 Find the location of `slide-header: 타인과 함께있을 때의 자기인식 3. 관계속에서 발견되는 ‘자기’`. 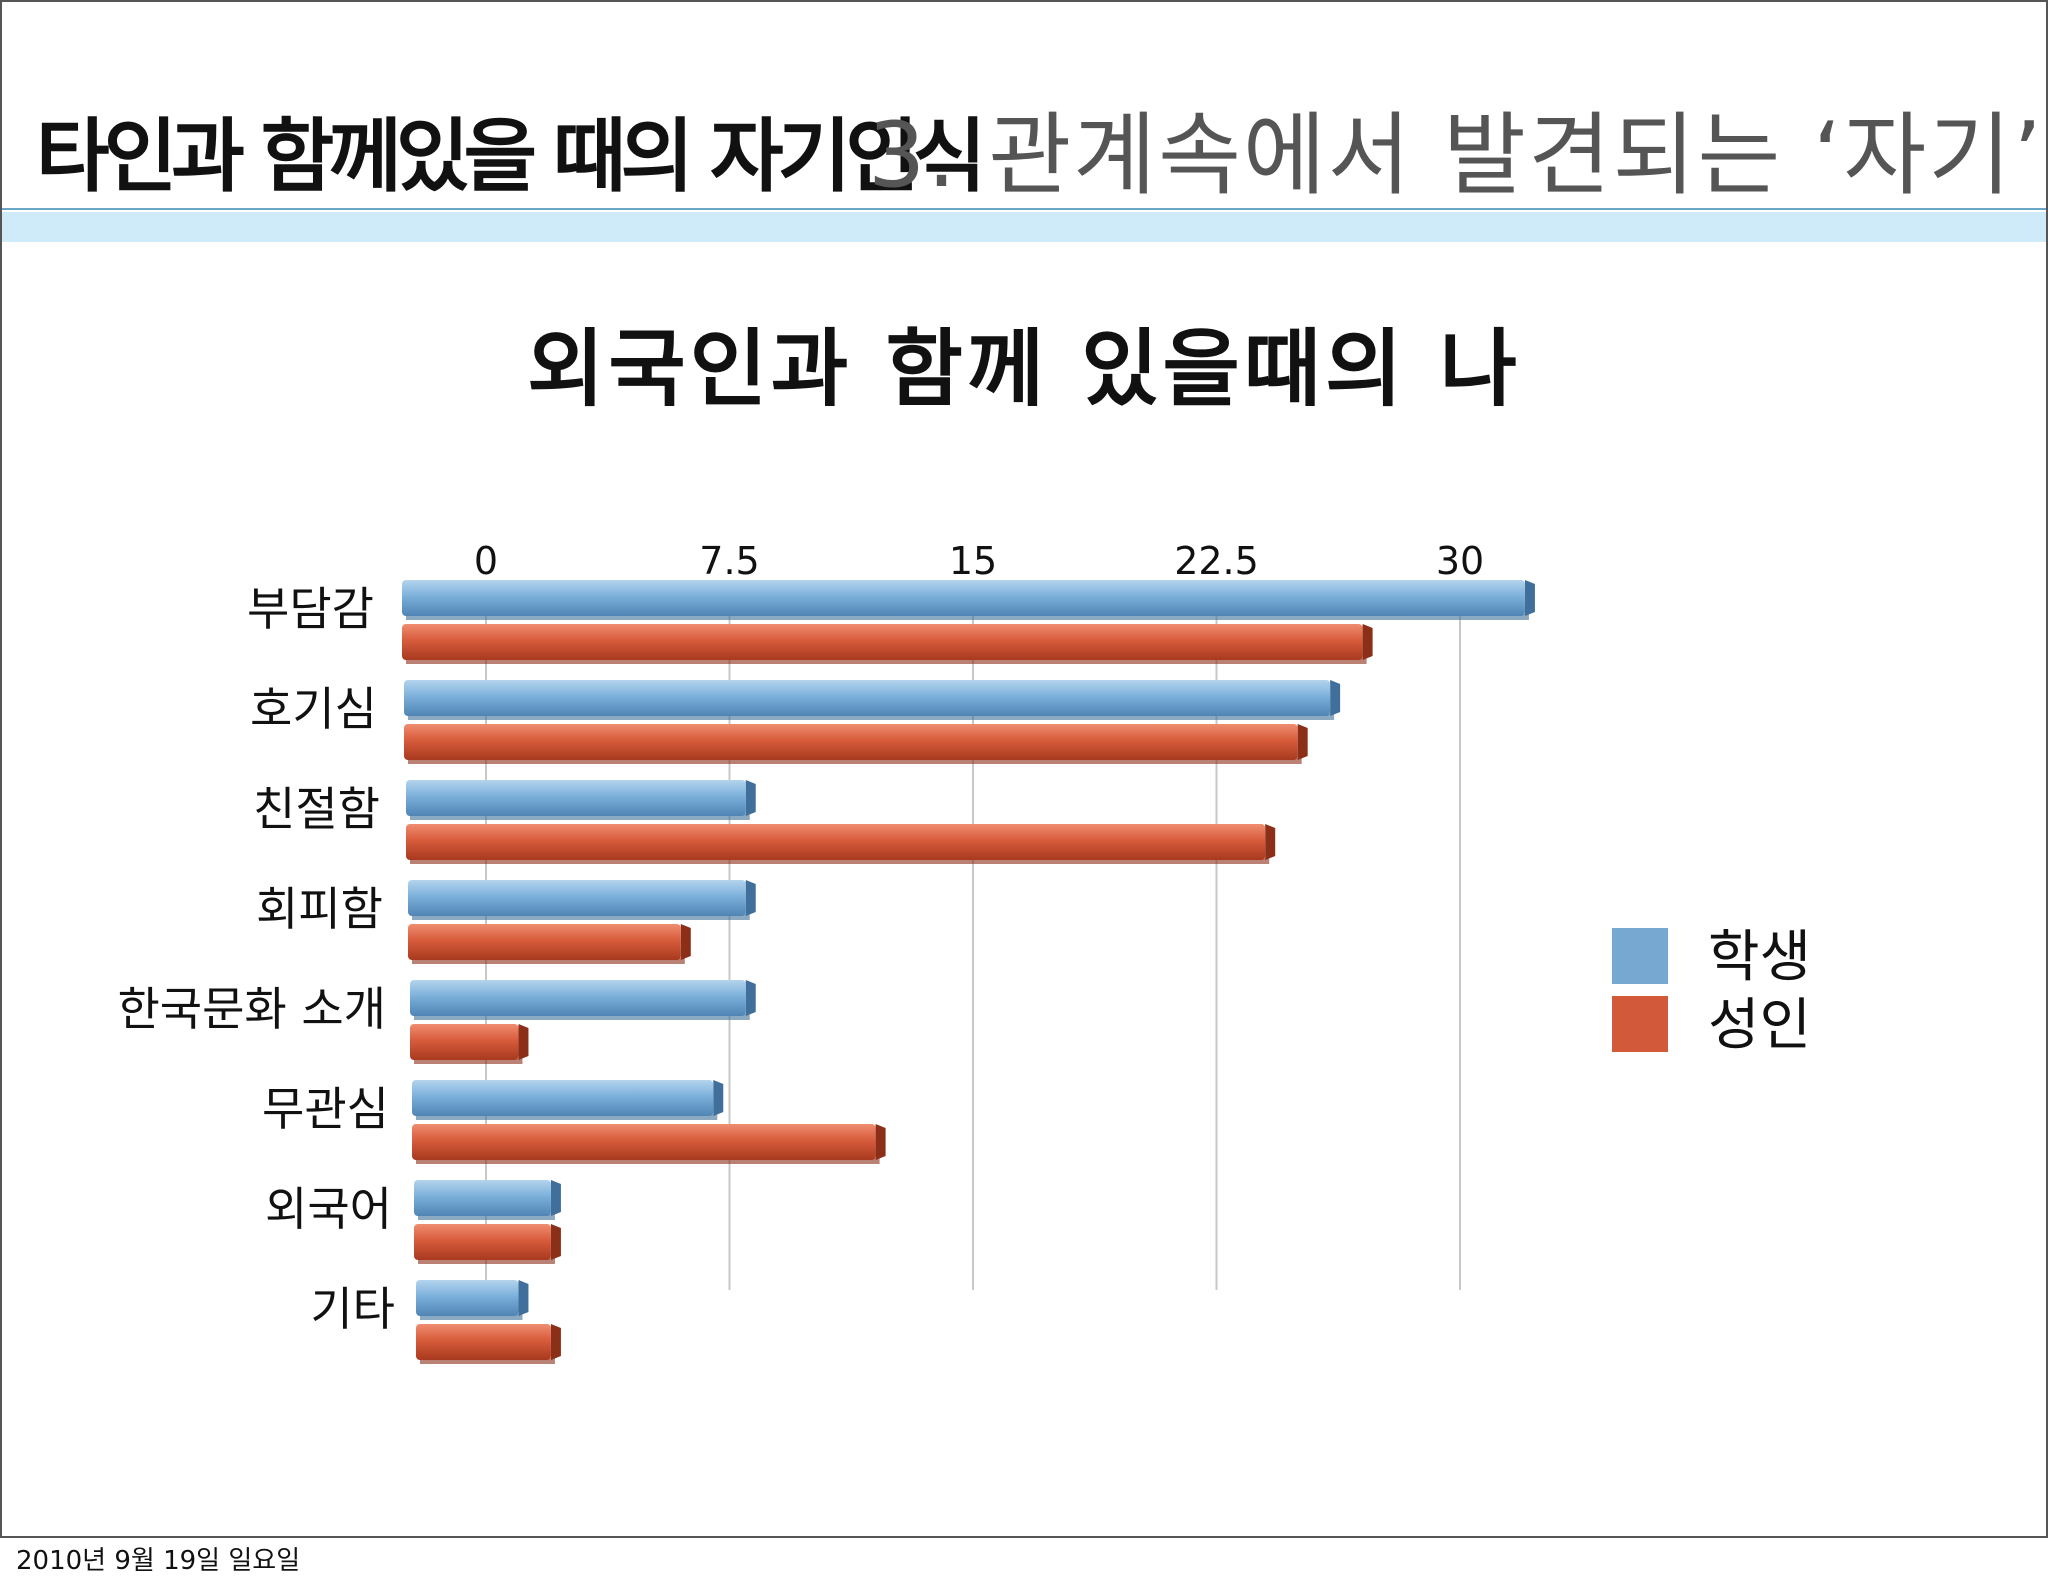

slide-header: 타인과 함께있을 때의 자기인식 3. 관계속에서 발견되는 ‘자기’ is located at coordinates (1024, 147).